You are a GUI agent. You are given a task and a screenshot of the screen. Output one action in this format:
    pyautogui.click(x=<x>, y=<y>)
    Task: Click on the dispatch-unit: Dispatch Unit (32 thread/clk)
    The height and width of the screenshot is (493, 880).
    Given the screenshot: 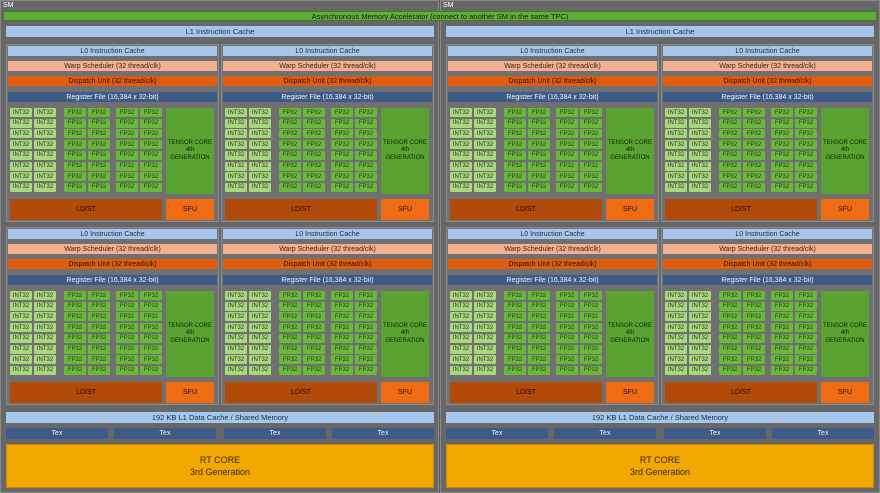 What is the action you would take?
    pyautogui.click(x=112, y=81)
    